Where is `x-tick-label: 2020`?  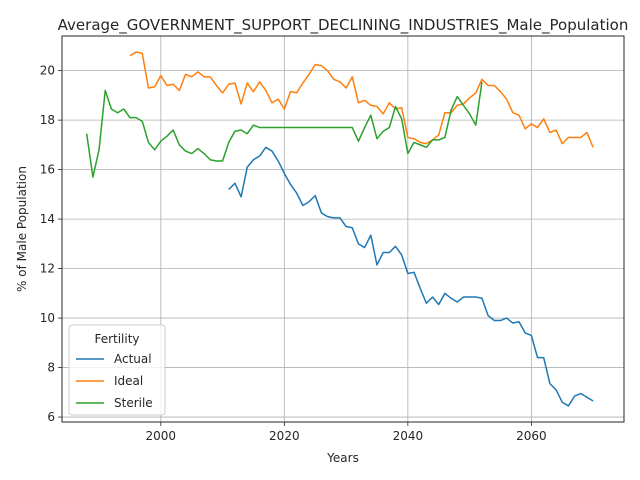
x-tick-label: 2020 is located at coordinates (284, 436).